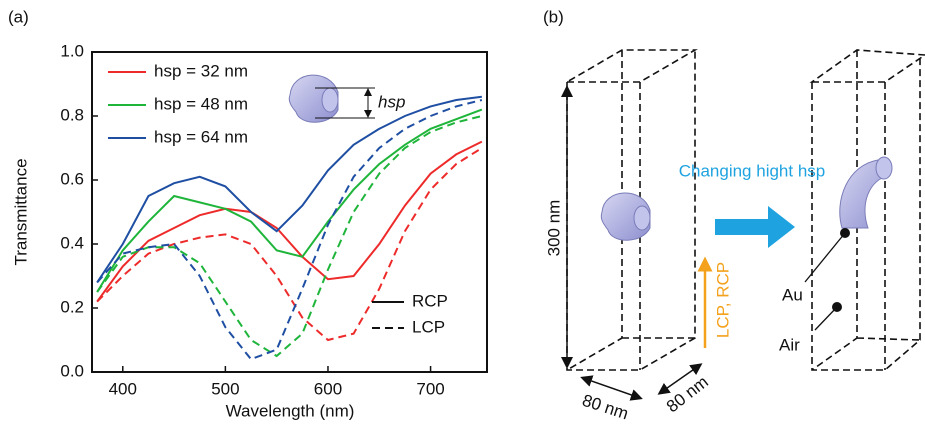  Describe the element at coordinates (789, 344) in the screenshot. I see `air-label: Air` at that location.